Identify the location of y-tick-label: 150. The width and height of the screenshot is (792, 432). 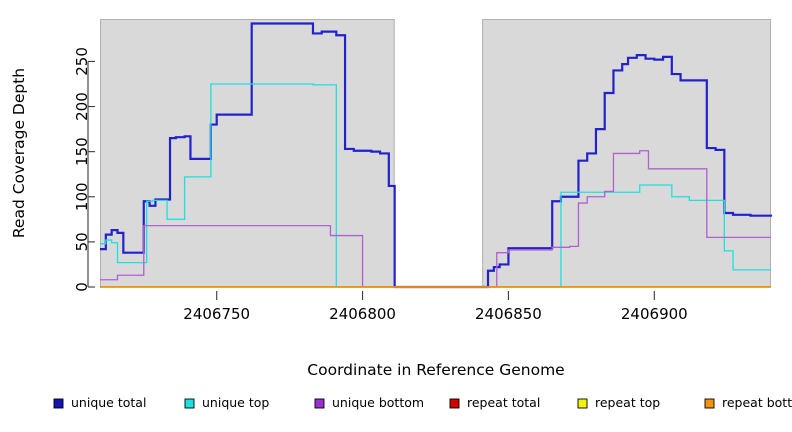
(82, 151).